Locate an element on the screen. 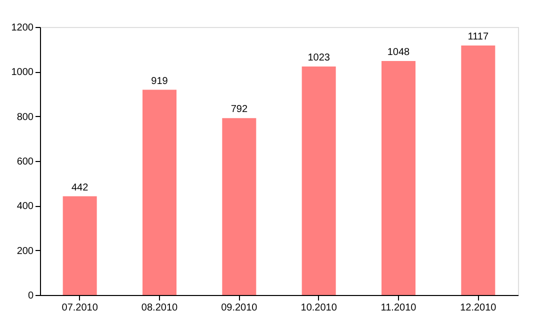  y-tick-label: 200 is located at coordinates (25, 251).